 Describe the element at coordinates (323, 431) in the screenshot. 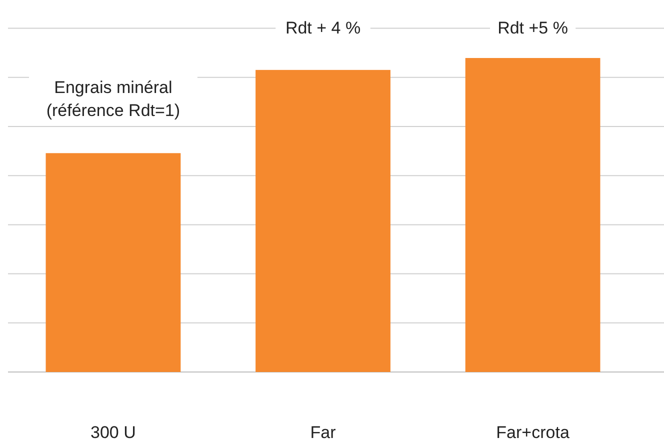

I see `x-tick-label: Far` at that location.